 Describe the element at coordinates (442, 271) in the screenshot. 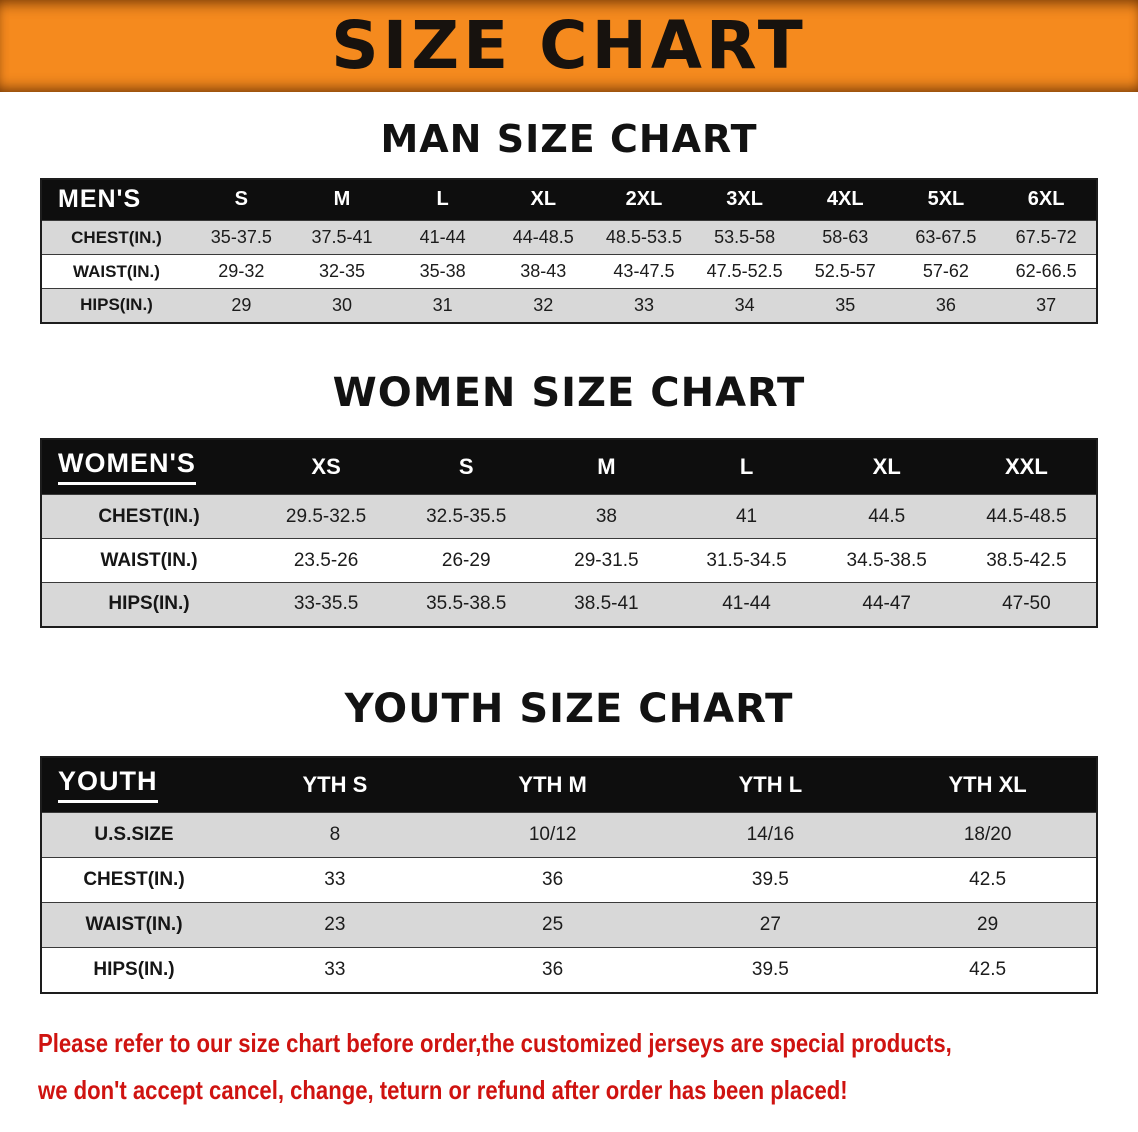

I see `size-value-cell: 35-38` at that location.